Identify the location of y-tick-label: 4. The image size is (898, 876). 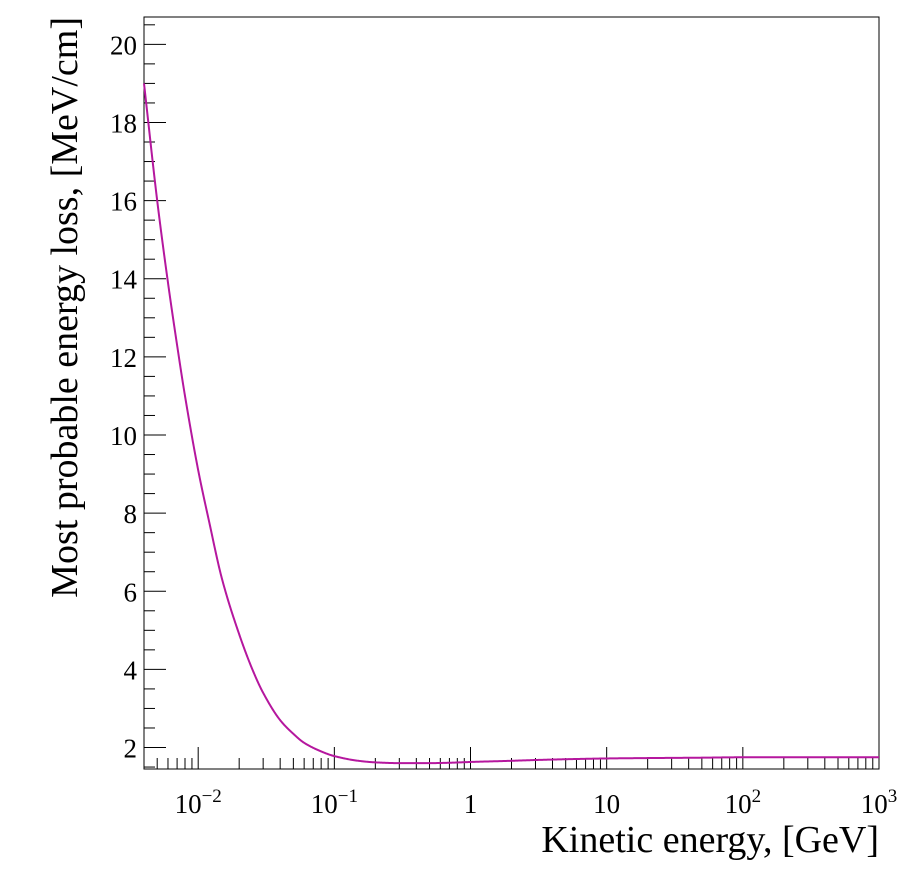
(131, 670).